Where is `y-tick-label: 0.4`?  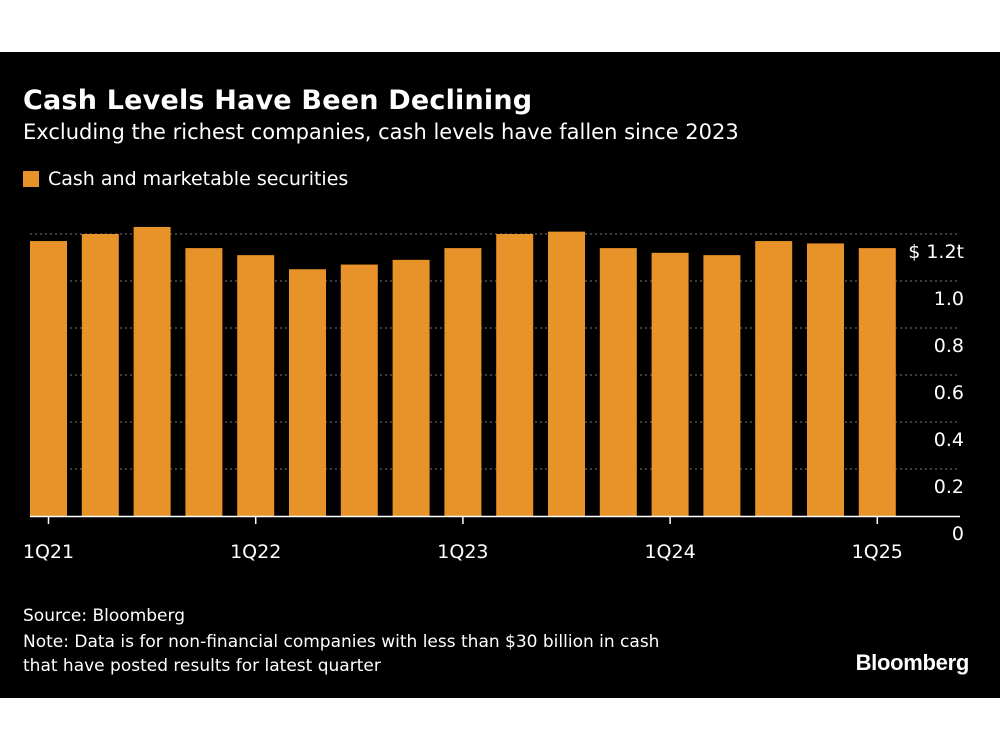
y-tick-label: 0.4 is located at coordinates (949, 440).